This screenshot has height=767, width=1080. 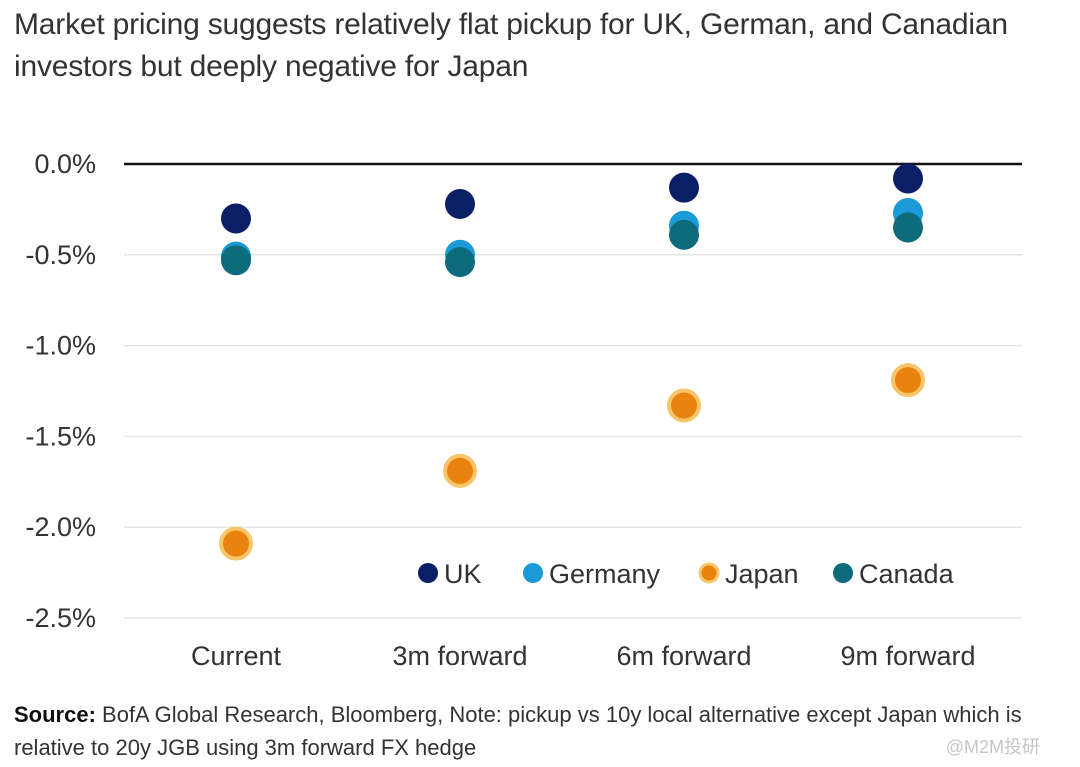 I want to click on source-label: Source:, so click(x=55, y=714).